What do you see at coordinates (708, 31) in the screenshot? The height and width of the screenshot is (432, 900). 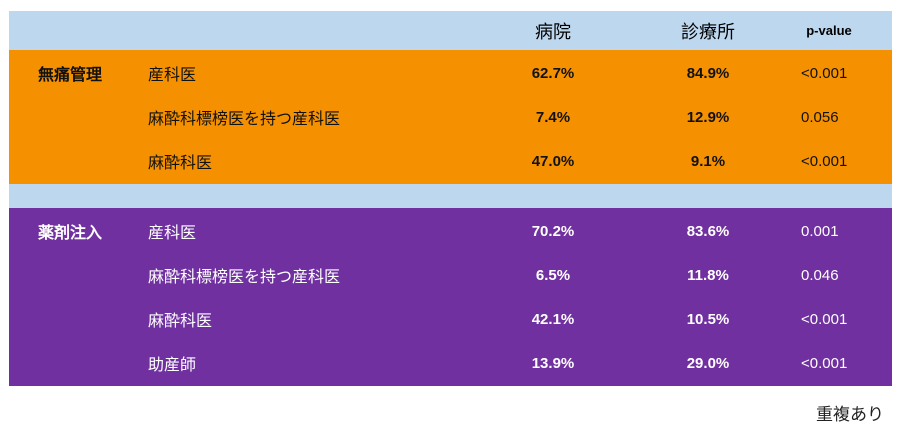 I see `header-clinic: 診療所` at bounding box center [708, 31].